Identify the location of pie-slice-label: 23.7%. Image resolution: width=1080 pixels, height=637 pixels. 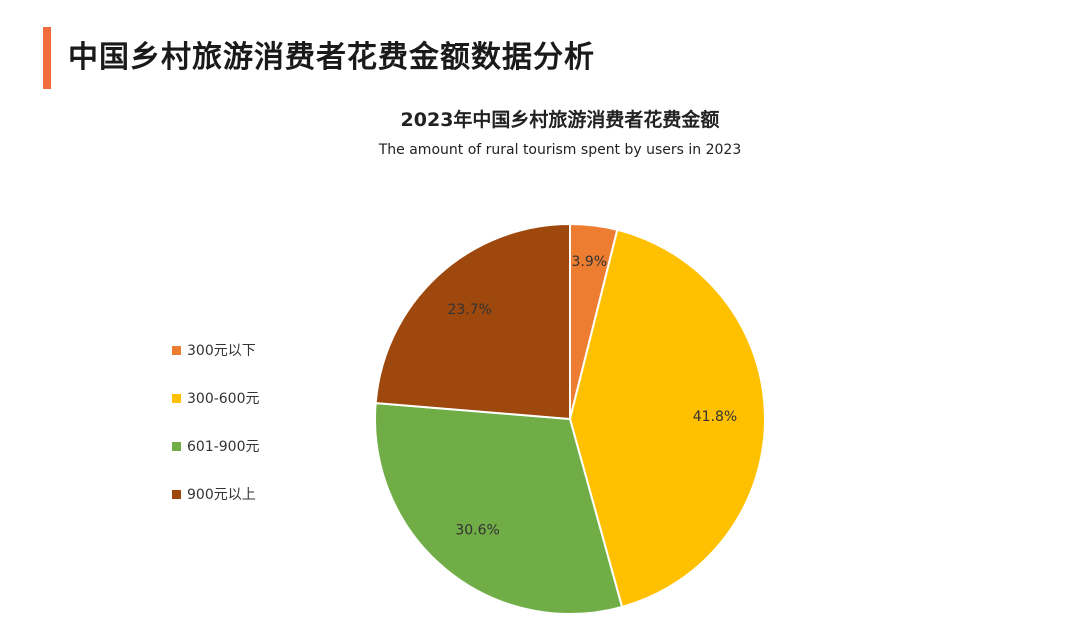
(469, 310).